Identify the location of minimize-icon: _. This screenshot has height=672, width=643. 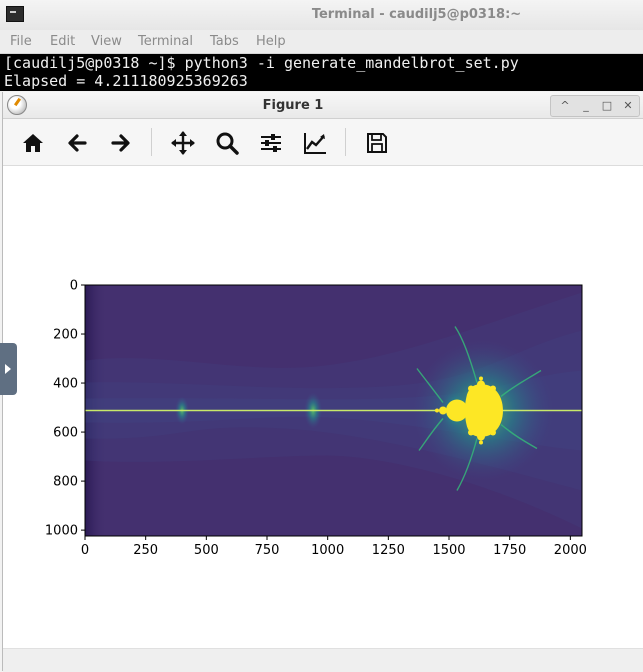
(586, 105).